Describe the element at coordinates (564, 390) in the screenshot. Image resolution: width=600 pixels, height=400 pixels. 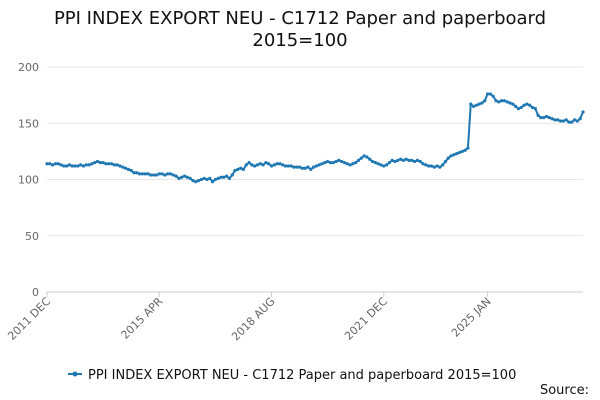
I see `source-label: Source:` at that location.